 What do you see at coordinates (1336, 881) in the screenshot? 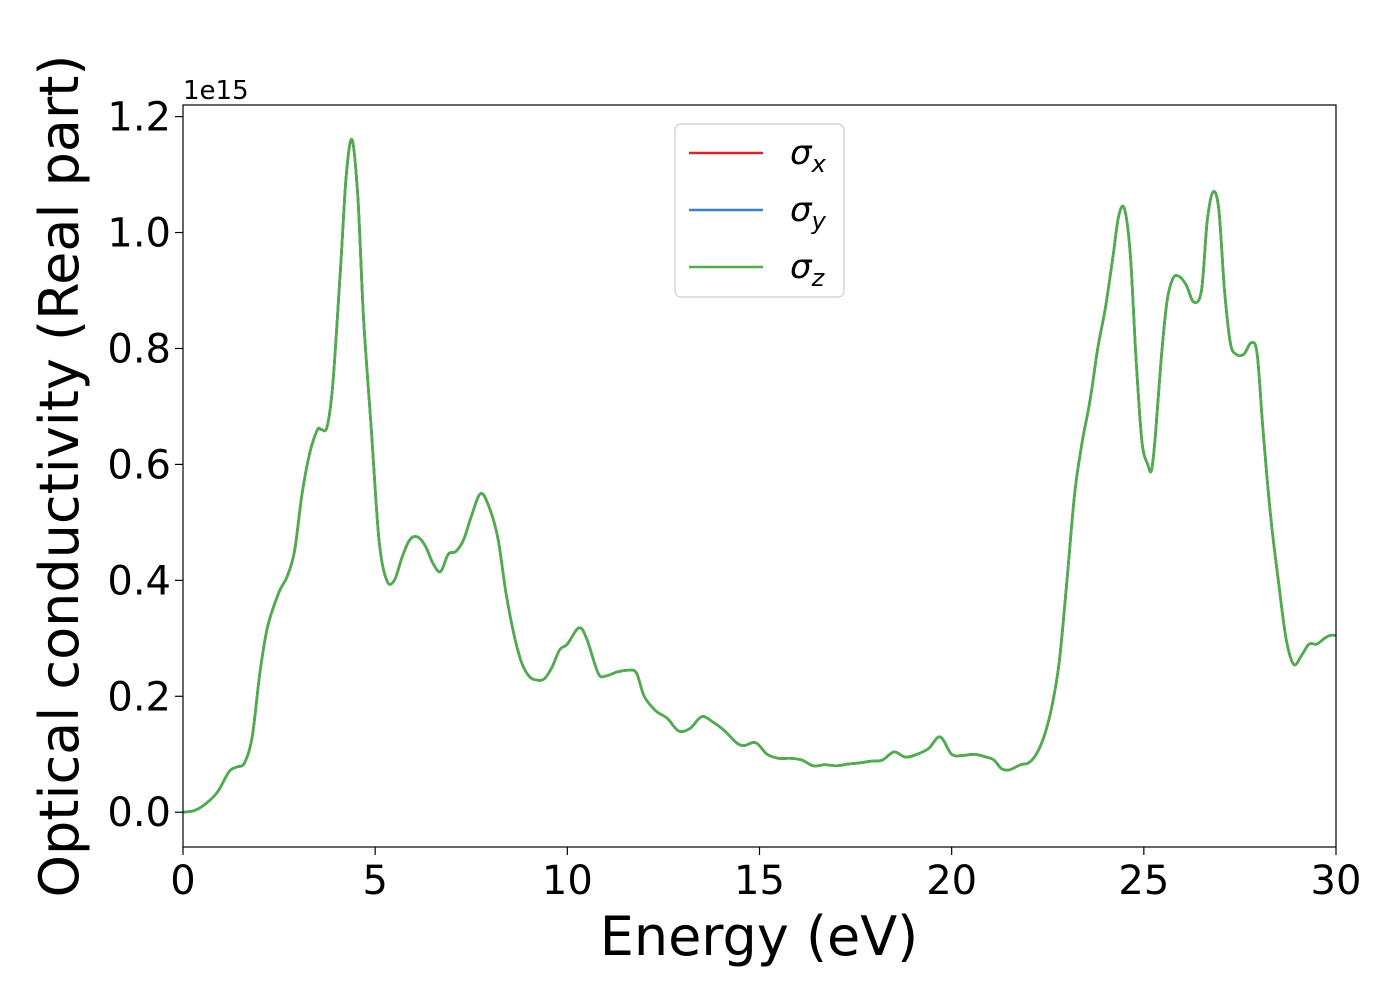
I see `x-tick-label: 30` at bounding box center [1336, 881].